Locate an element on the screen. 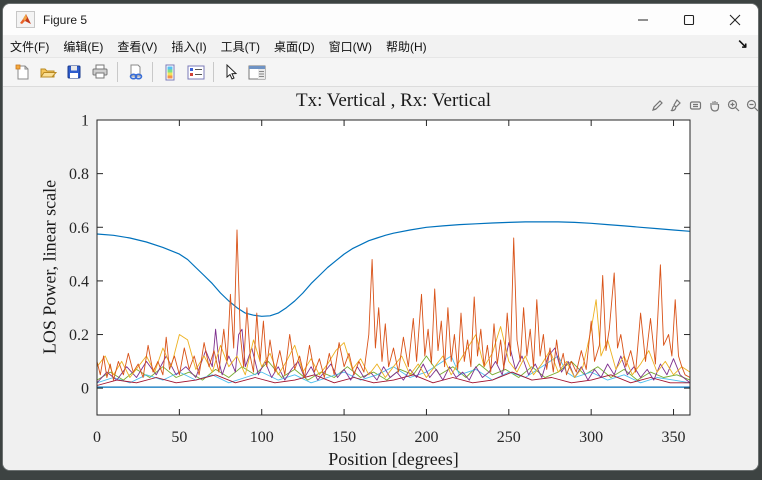 The width and height of the screenshot is (762, 480). x-tick-label: 150 is located at coordinates (344, 437).